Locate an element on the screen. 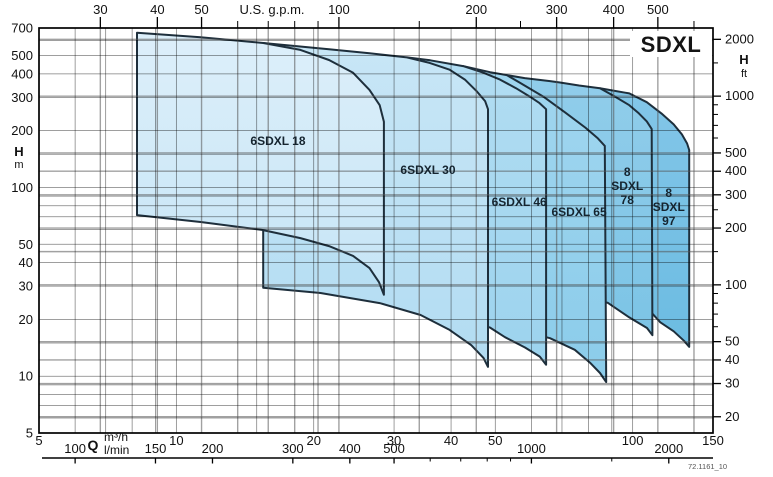 The image size is (773, 477). region-label-6sdxl-18: 6SDXL 18 is located at coordinates (277, 141).